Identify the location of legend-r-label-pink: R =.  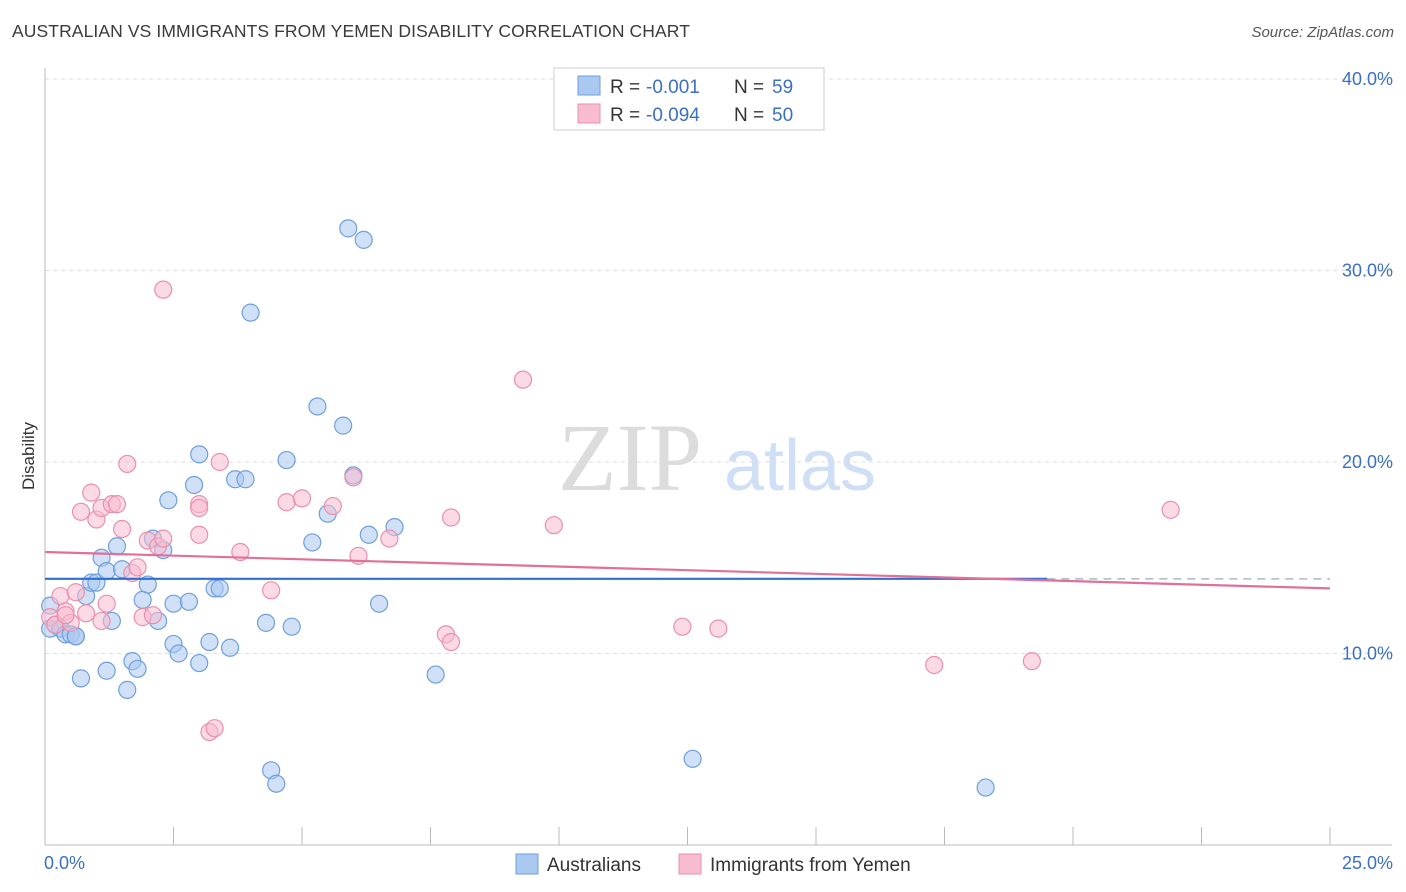
(625, 115).